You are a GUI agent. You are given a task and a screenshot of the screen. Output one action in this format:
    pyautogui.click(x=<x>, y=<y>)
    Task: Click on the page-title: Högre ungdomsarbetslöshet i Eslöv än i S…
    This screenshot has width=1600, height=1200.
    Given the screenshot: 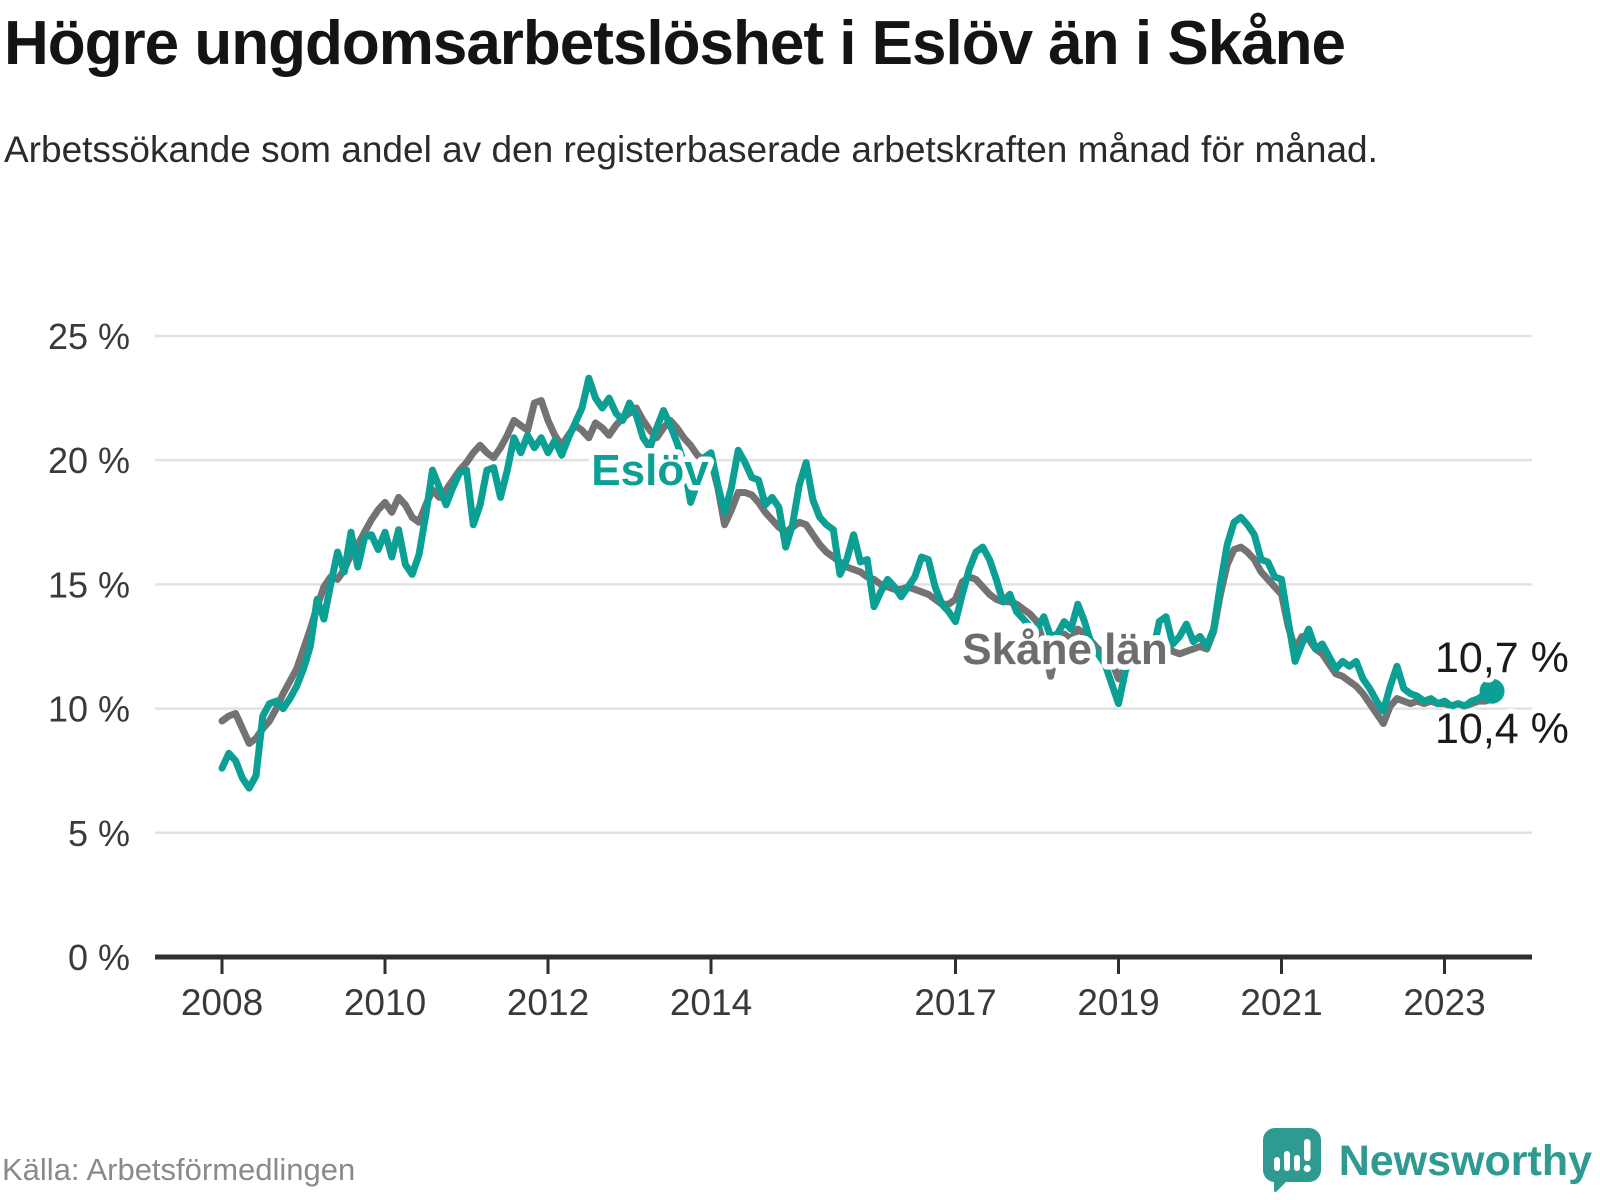 What is the action you would take?
    pyautogui.click(x=675, y=43)
    